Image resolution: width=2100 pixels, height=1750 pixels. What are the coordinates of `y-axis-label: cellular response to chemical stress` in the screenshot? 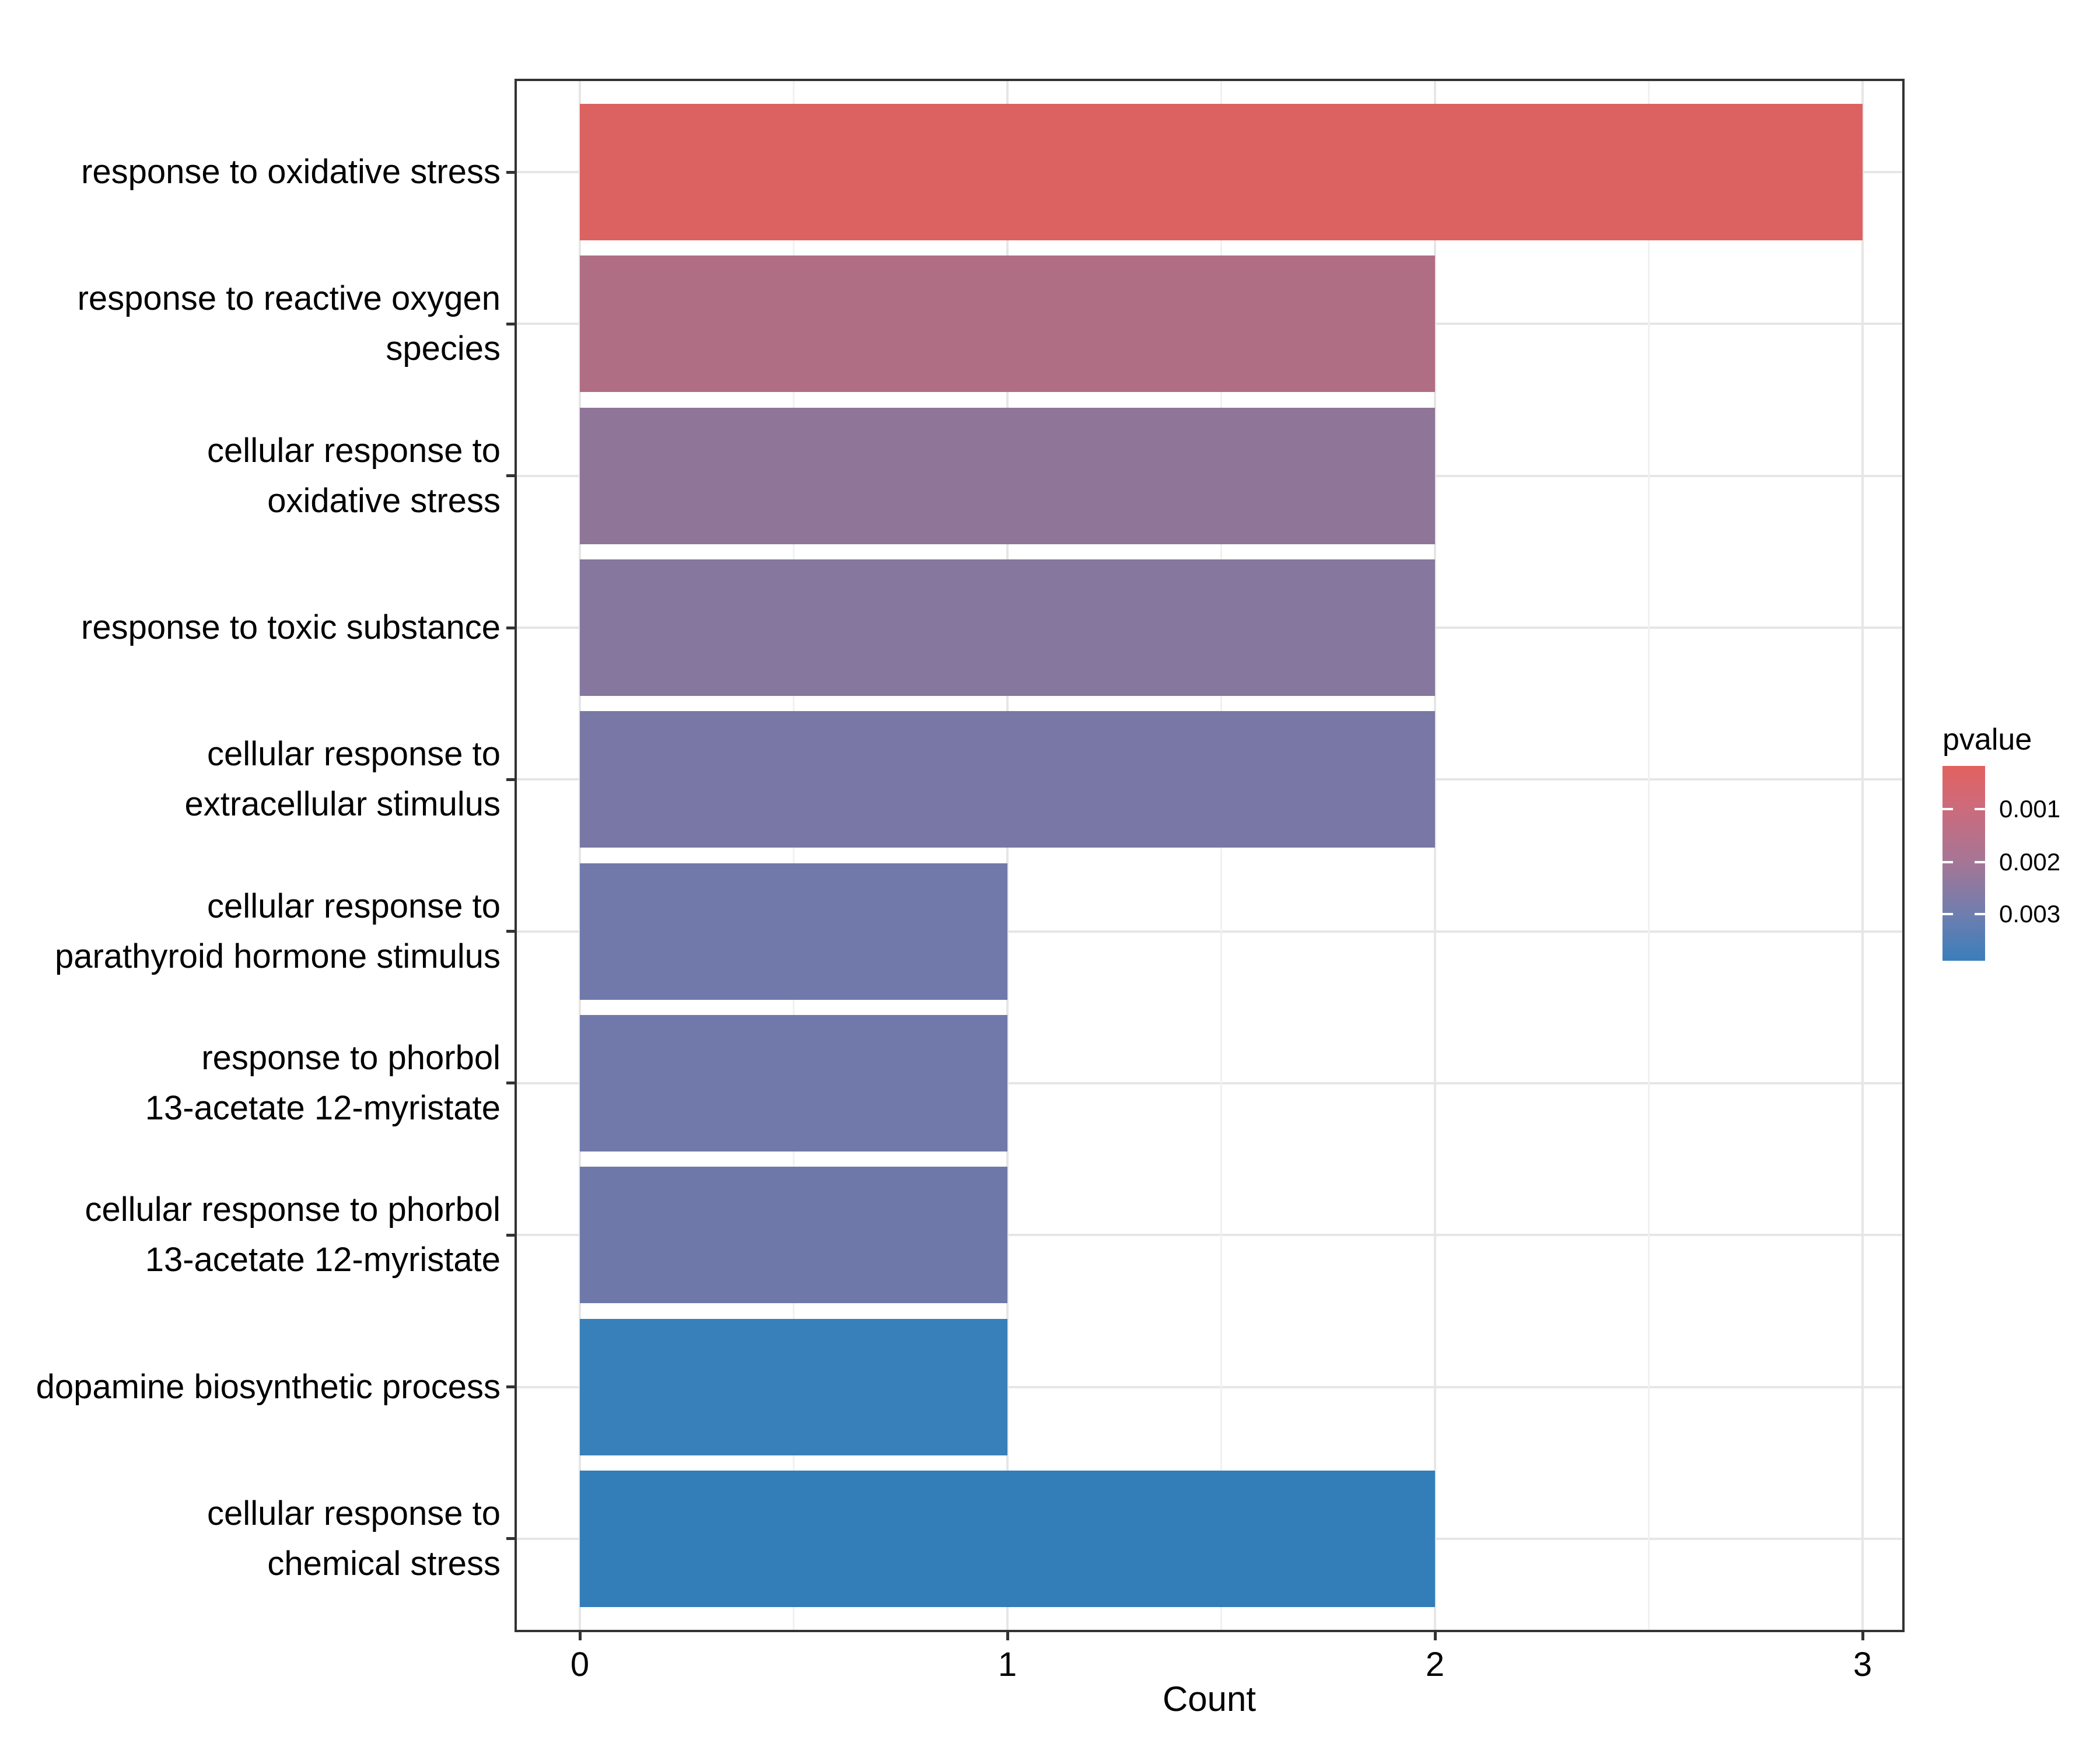 It's located at (354, 1538).